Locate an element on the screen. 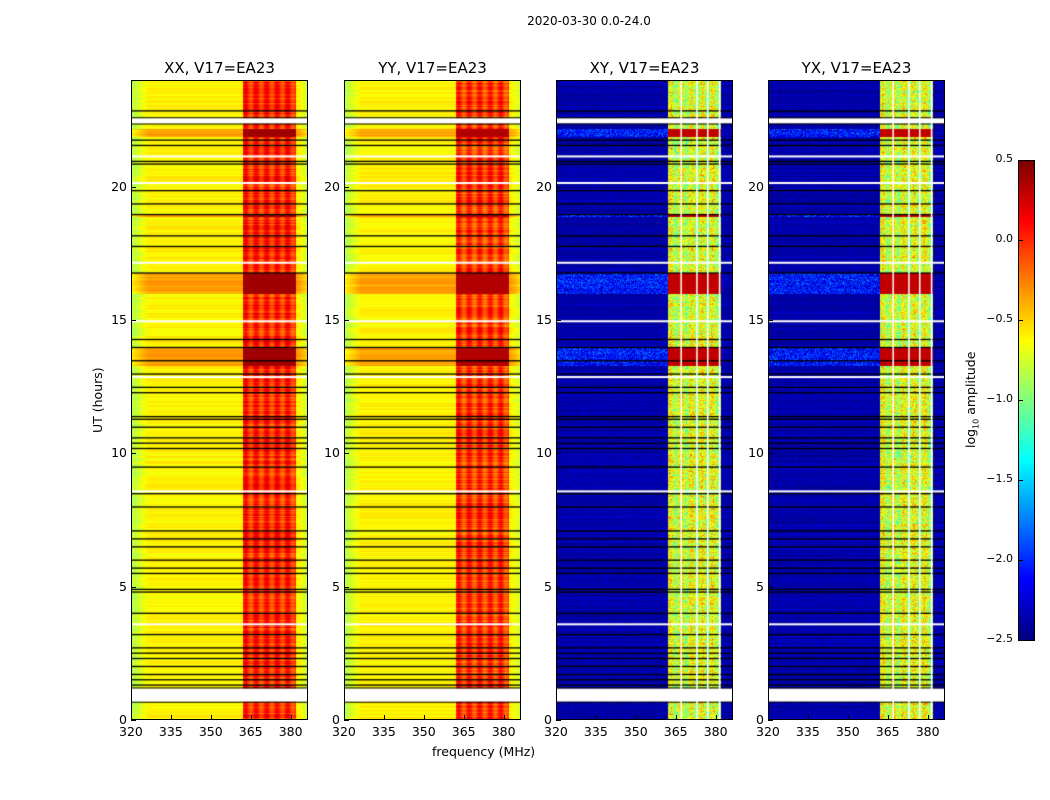  x-axis-label: frequency (MHz) is located at coordinates (484, 751).